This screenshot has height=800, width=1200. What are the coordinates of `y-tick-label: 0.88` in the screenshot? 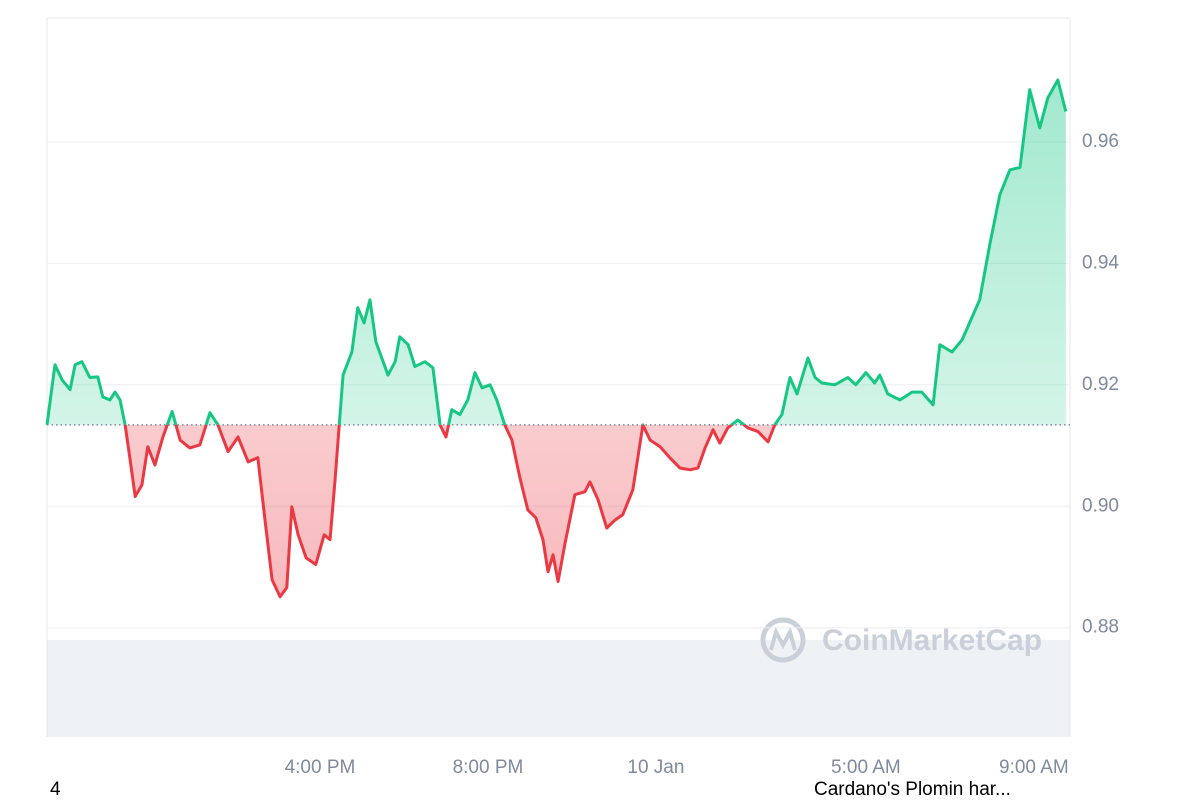 It's located at (1100, 627).